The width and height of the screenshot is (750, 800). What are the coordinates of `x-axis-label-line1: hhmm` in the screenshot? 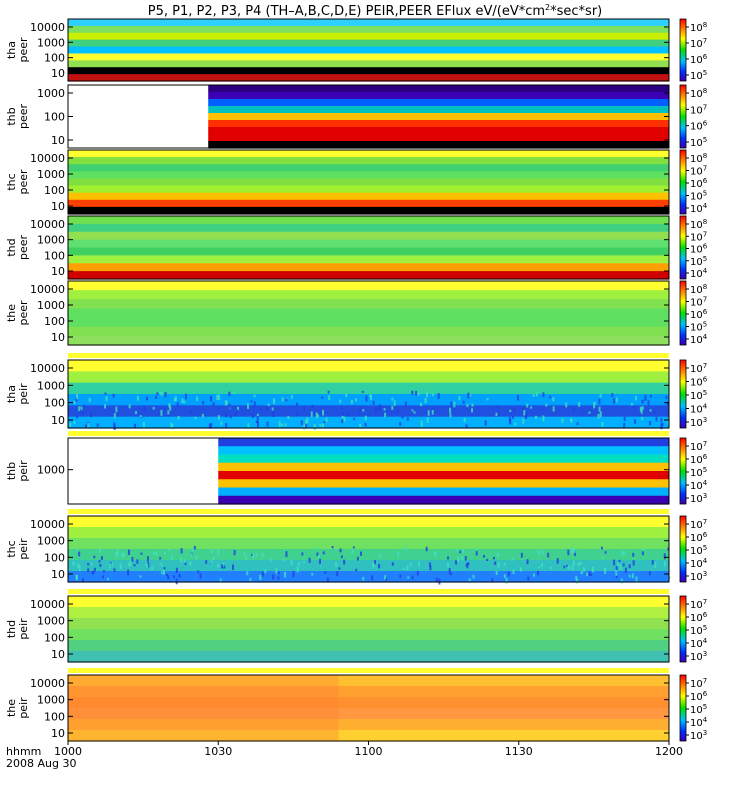 It's located at (23, 751).